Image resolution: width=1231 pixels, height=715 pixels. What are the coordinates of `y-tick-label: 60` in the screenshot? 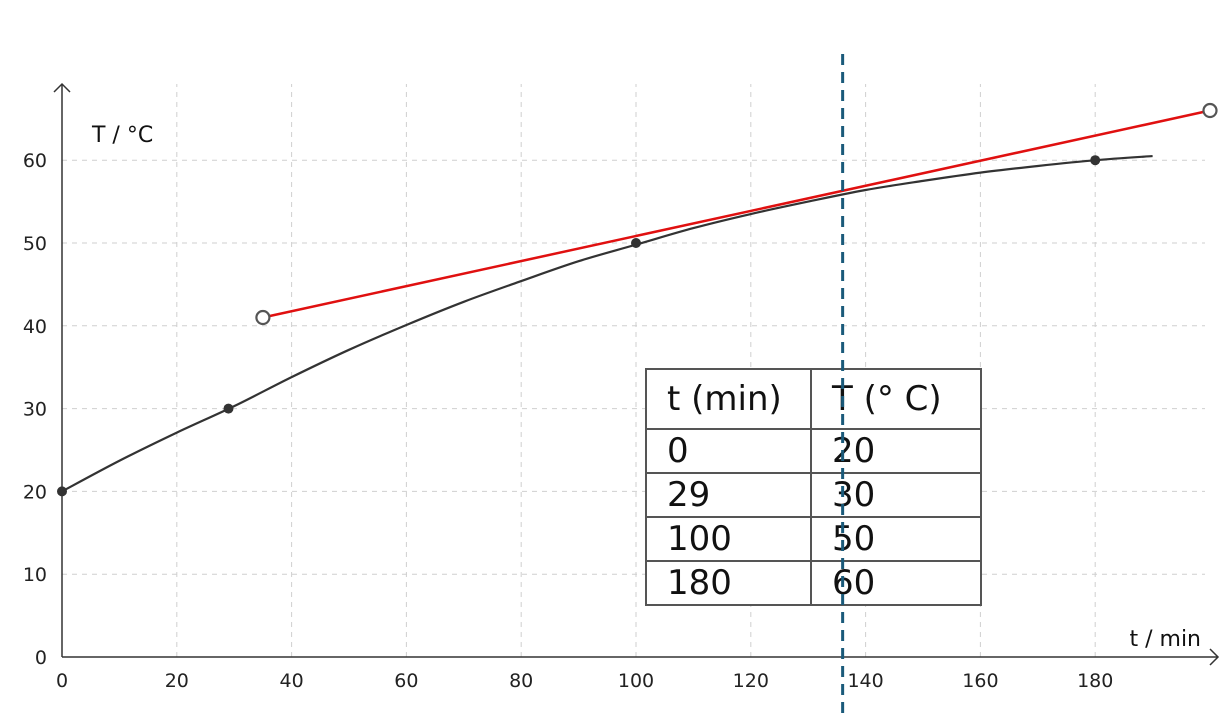 It's located at (35, 161).